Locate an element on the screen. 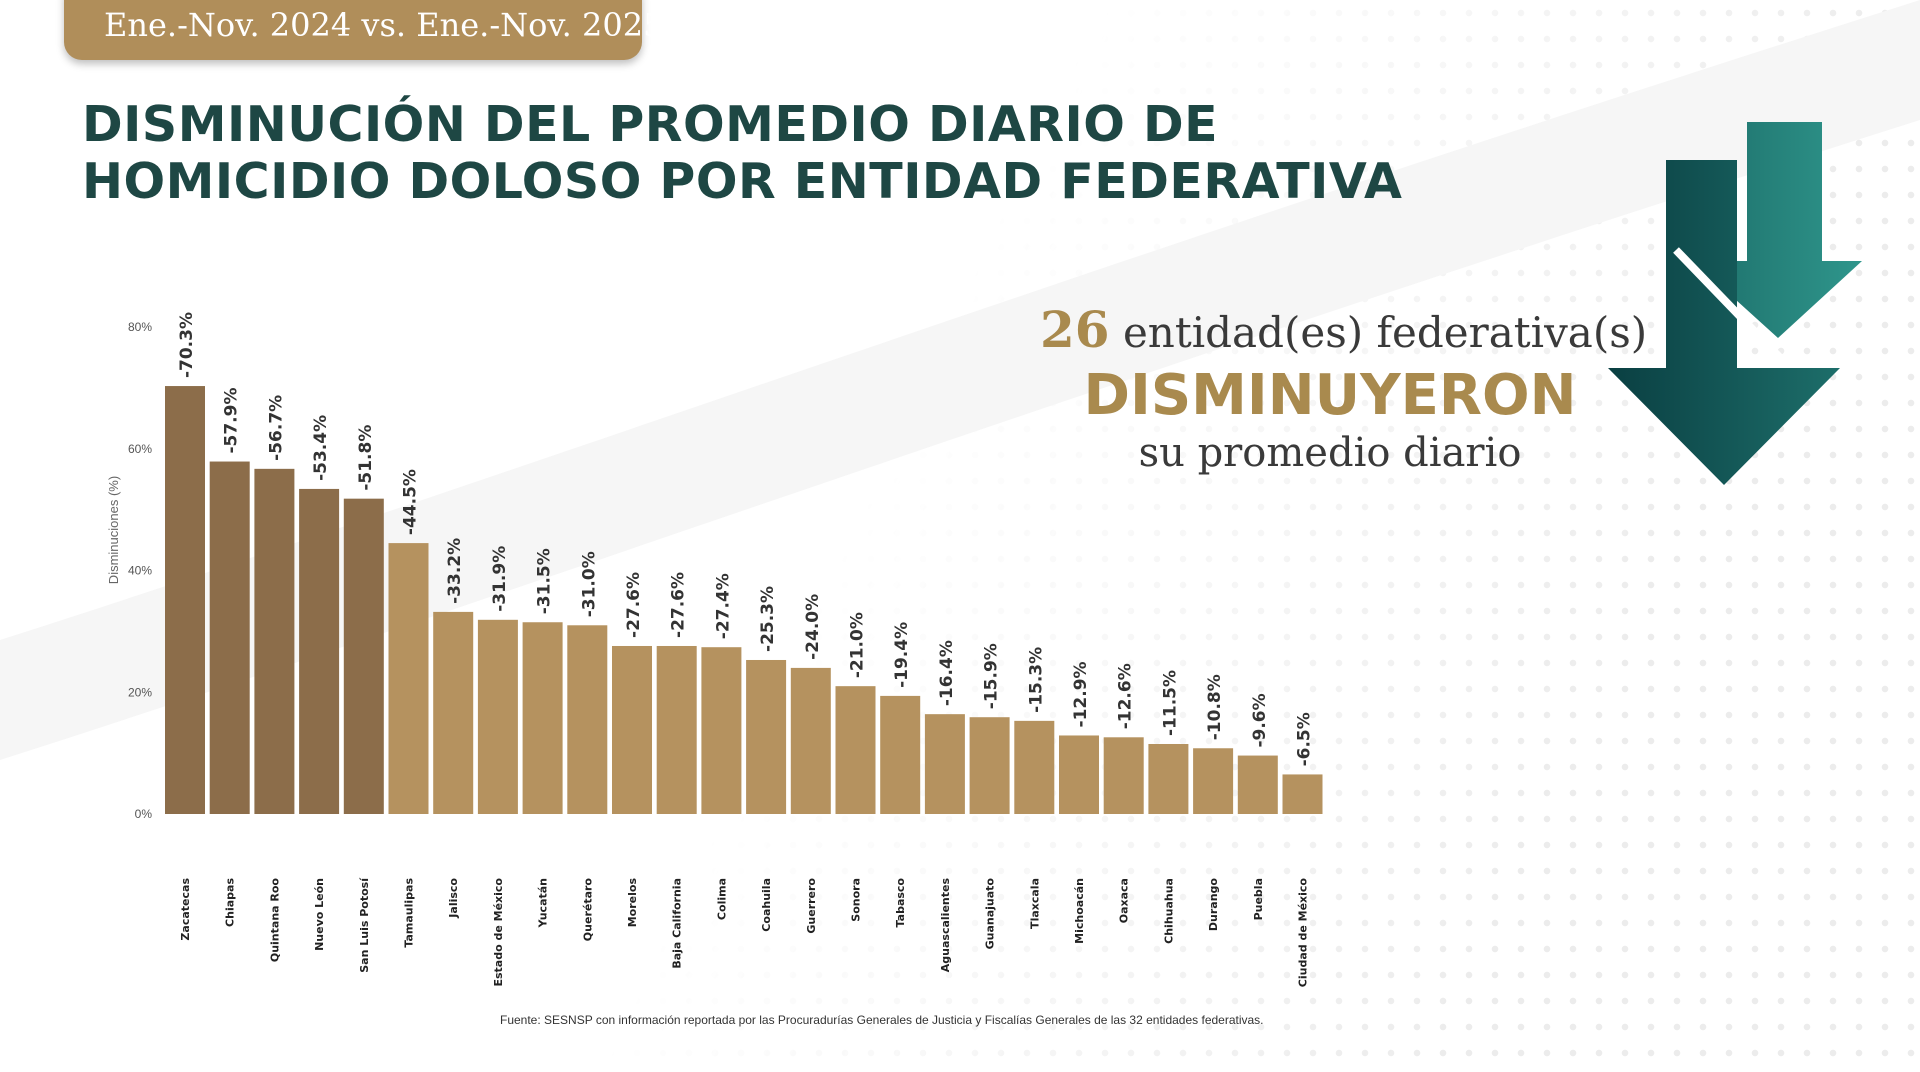 The height and width of the screenshot is (1072, 1920). callout-line-1-text: entidad(es) federativa(s) is located at coordinates (1385, 332).